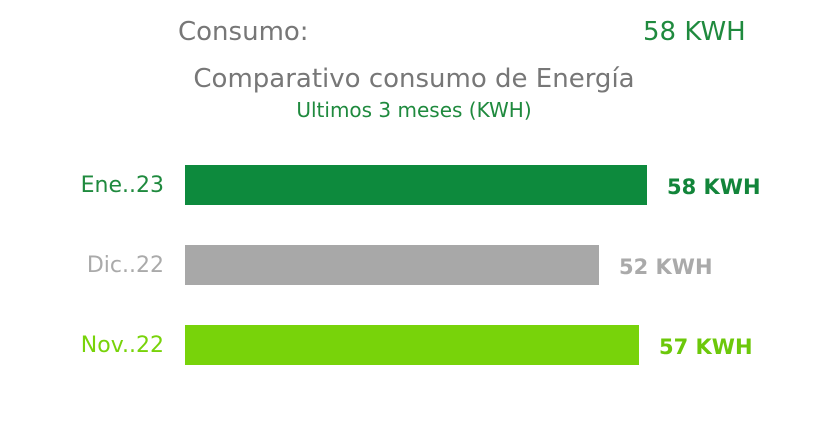 This screenshot has height=443, width=828. Describe the element at coordinates (122, 185) in the screenshot. I see `category-label-0: Ene..23` at that location.